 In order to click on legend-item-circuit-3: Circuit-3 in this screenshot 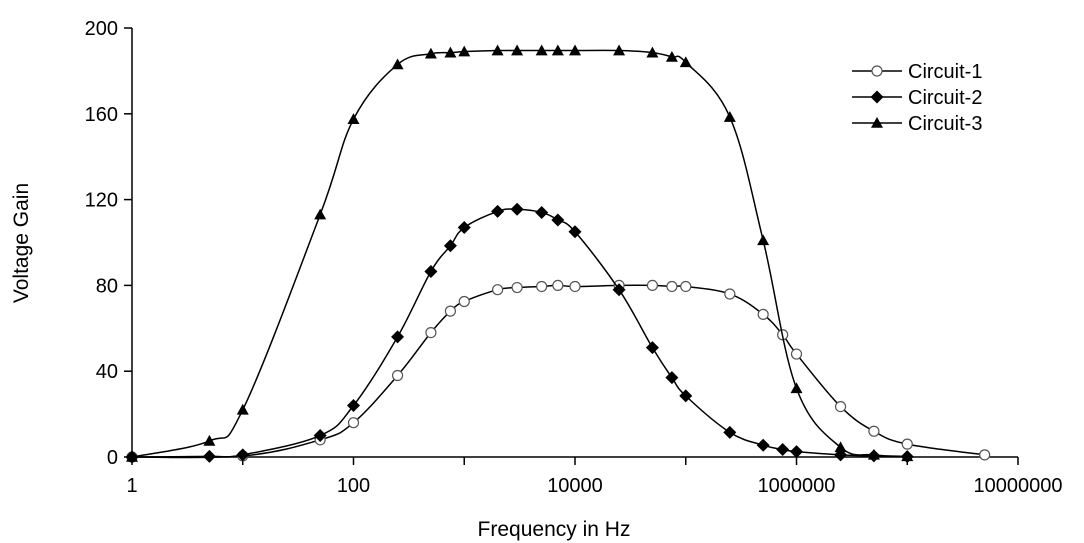, I will do `click(917, 124)`.